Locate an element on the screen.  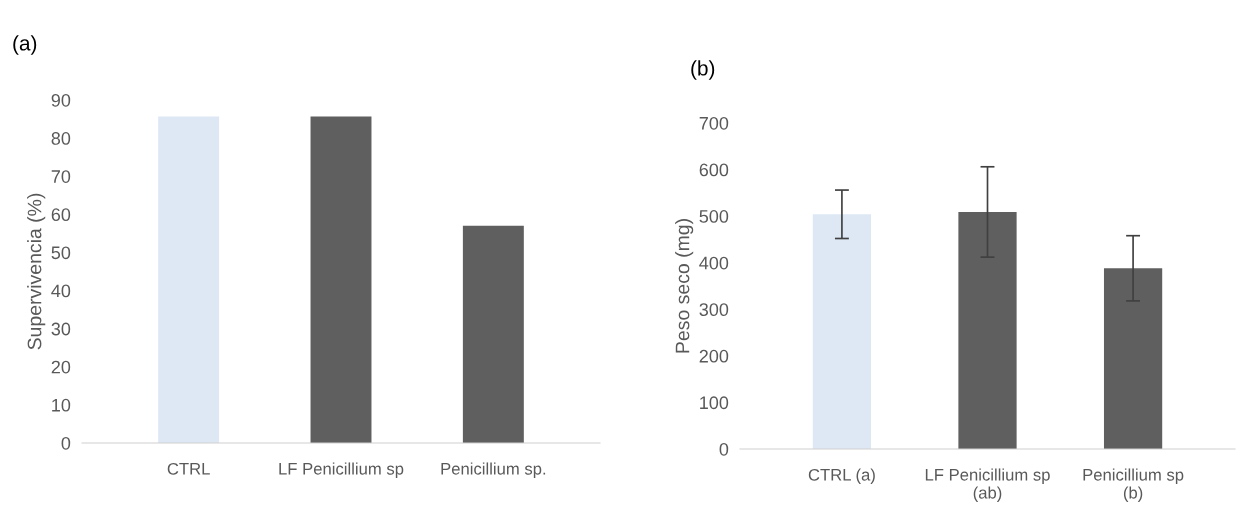
y-tick-label: 10 is located at coordinates (61, 405).